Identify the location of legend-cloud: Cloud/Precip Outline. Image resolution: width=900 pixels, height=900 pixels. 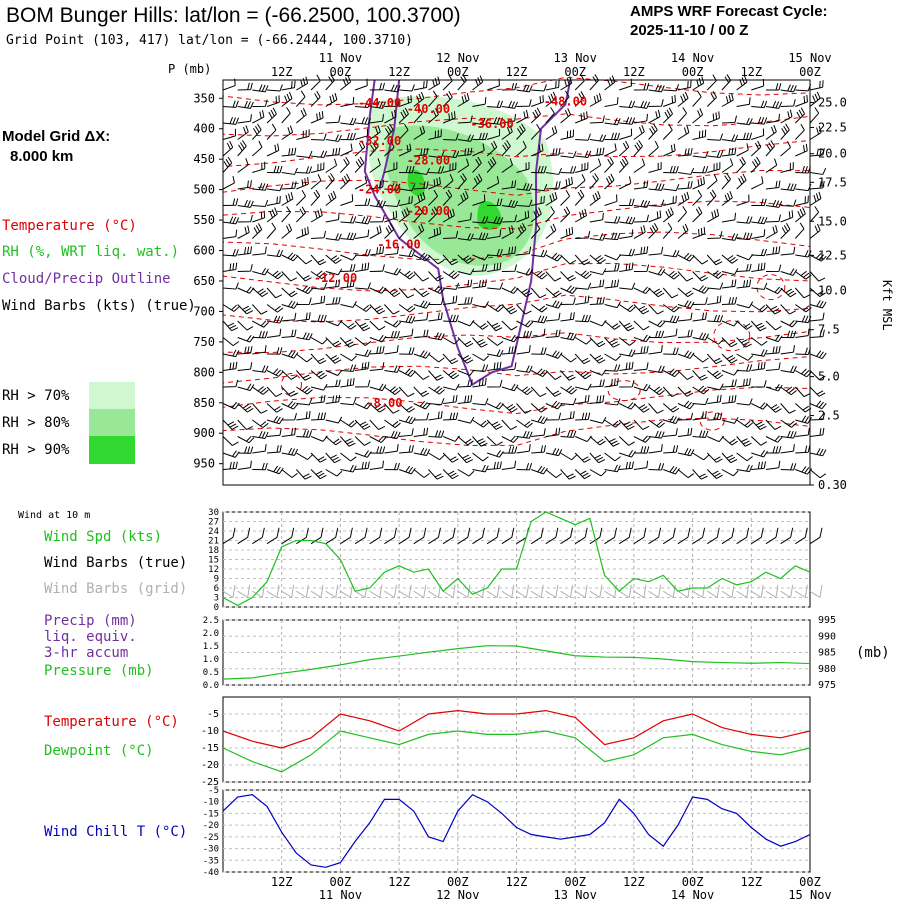
(86, 279).